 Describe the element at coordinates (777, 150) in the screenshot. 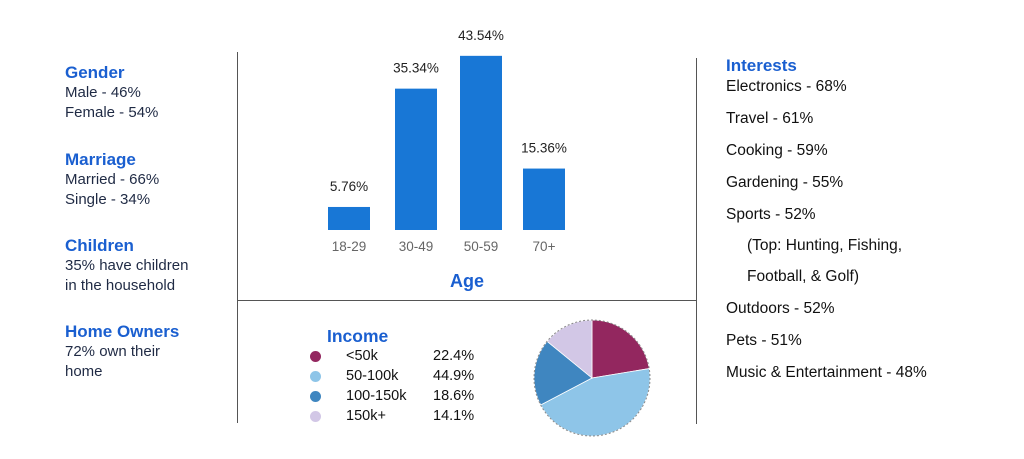

I see `interest-item: Cooking - 59%` at that location.